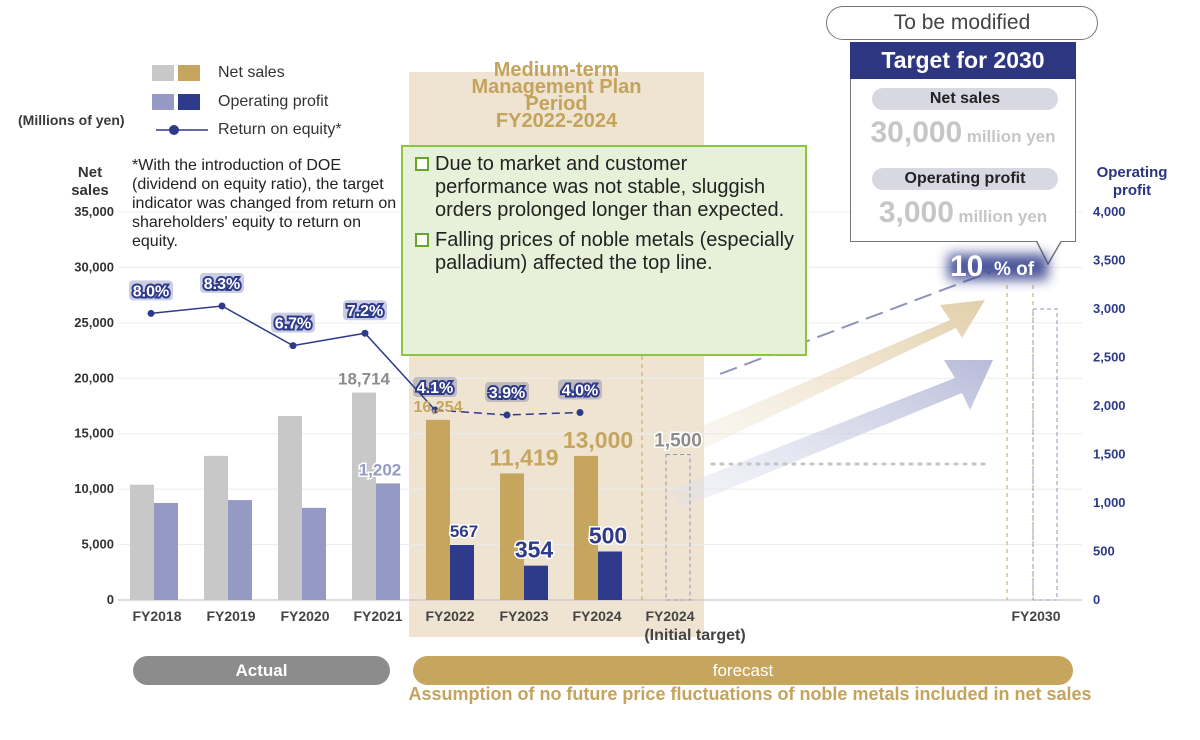 Image resolution: width=1200 pixels, height=740 pixels. What do you see at coordinates (94, 377) in the screenshot?
I see `left-tick-label: 20,000` at bounding box center [94, 377].